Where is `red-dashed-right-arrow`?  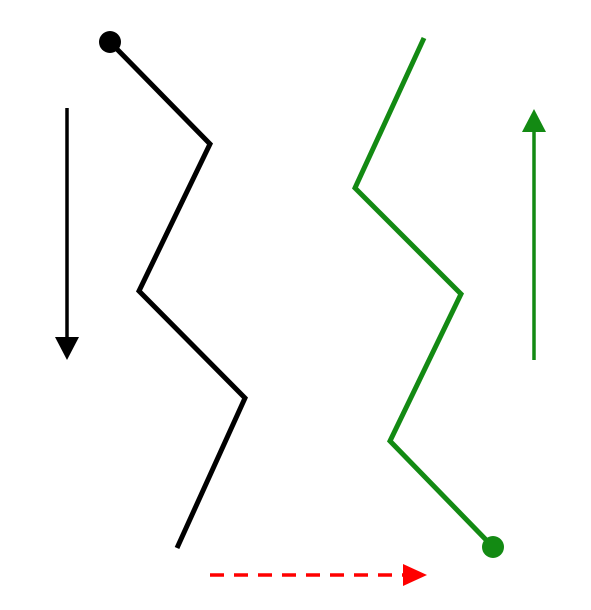
red-dashed-right-arrow is located at coordinates (318, 575).